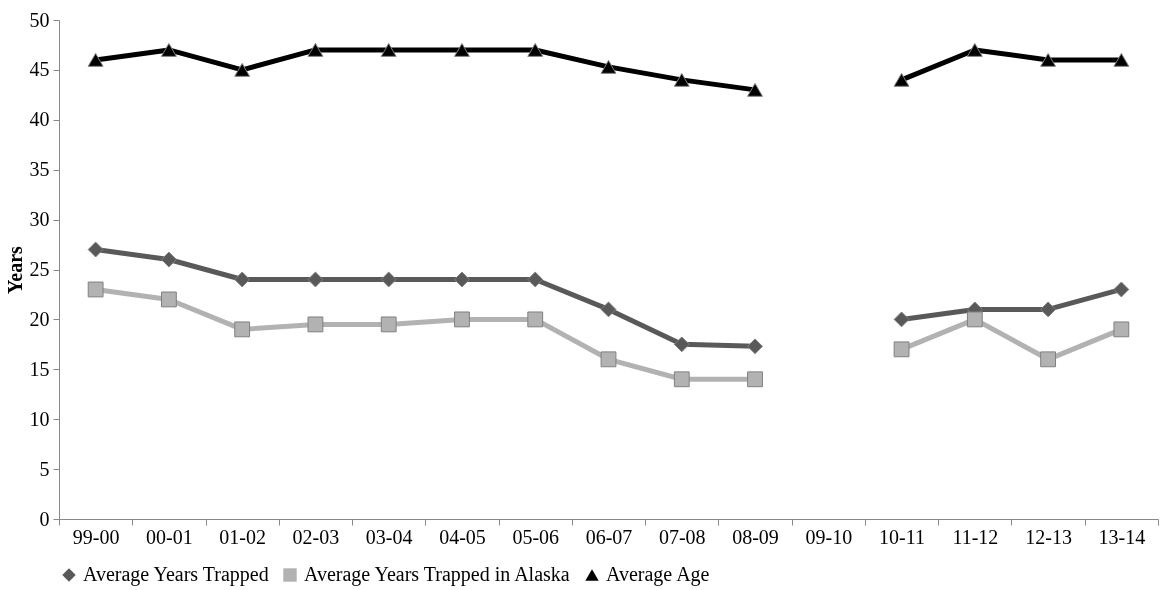  I want to click on y-tick-label: 15, so click(39, 368).